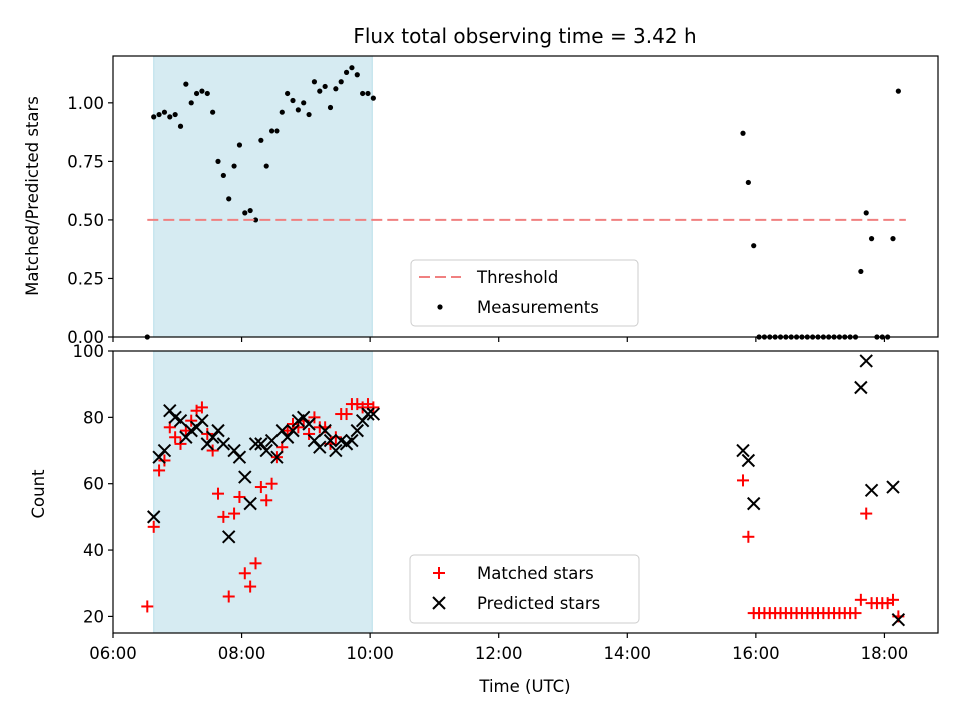 Image resolution: width=960 pixels, height=720 pixels. What do you see at coordinates (499, 653) in the screenshot?
I see `x-tick-label: 12:00` at bounding box center [499, 653].